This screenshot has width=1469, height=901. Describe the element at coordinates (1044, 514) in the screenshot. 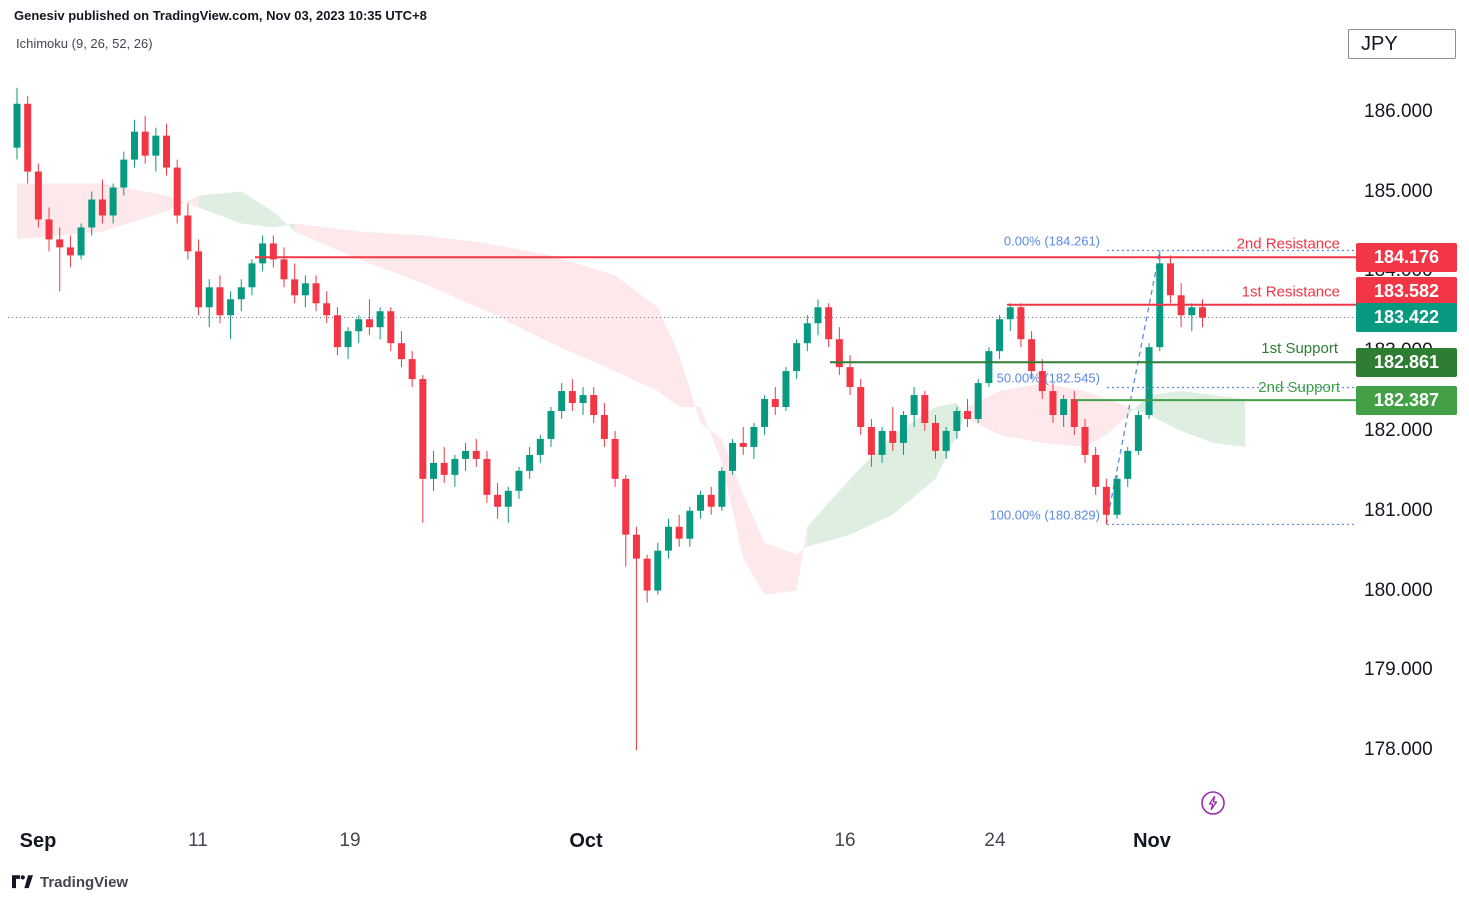

I see `fib-level-label-2: 100.00% (180.829)` at that location.